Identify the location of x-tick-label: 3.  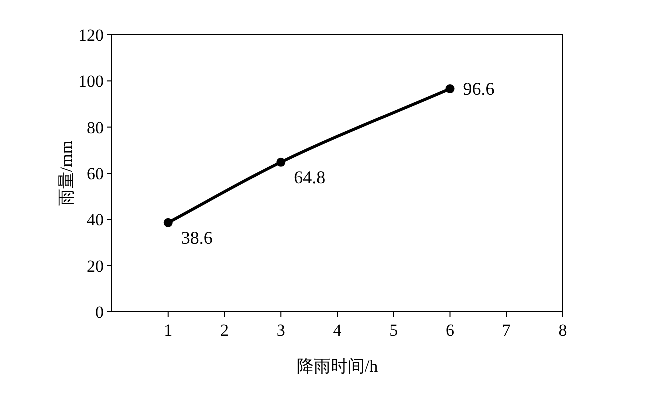
(281, 330).